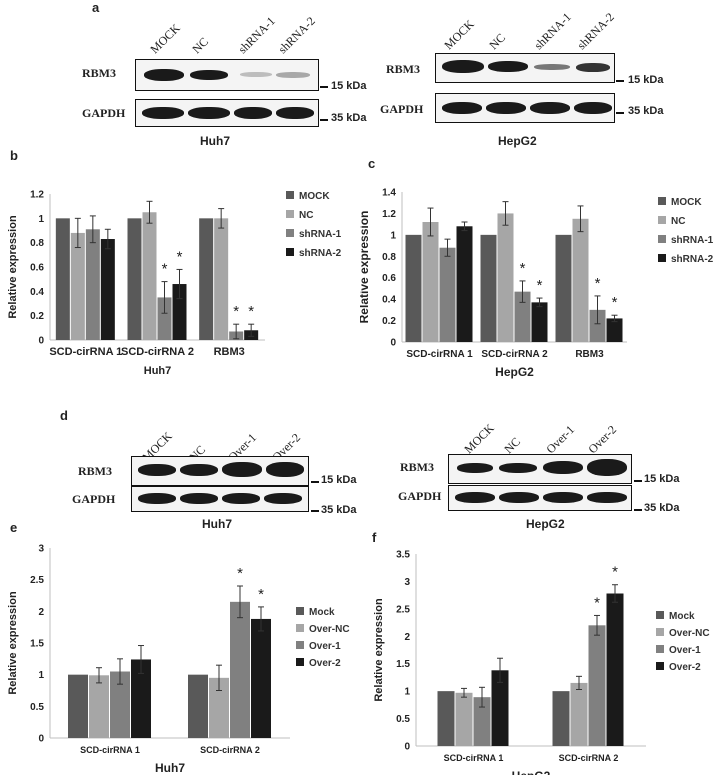 This screenshot has width=714, height=775. Describe the element at coordinates (389, 278) in the screenshot. I see `y-tick-label: 0.6` at that location.